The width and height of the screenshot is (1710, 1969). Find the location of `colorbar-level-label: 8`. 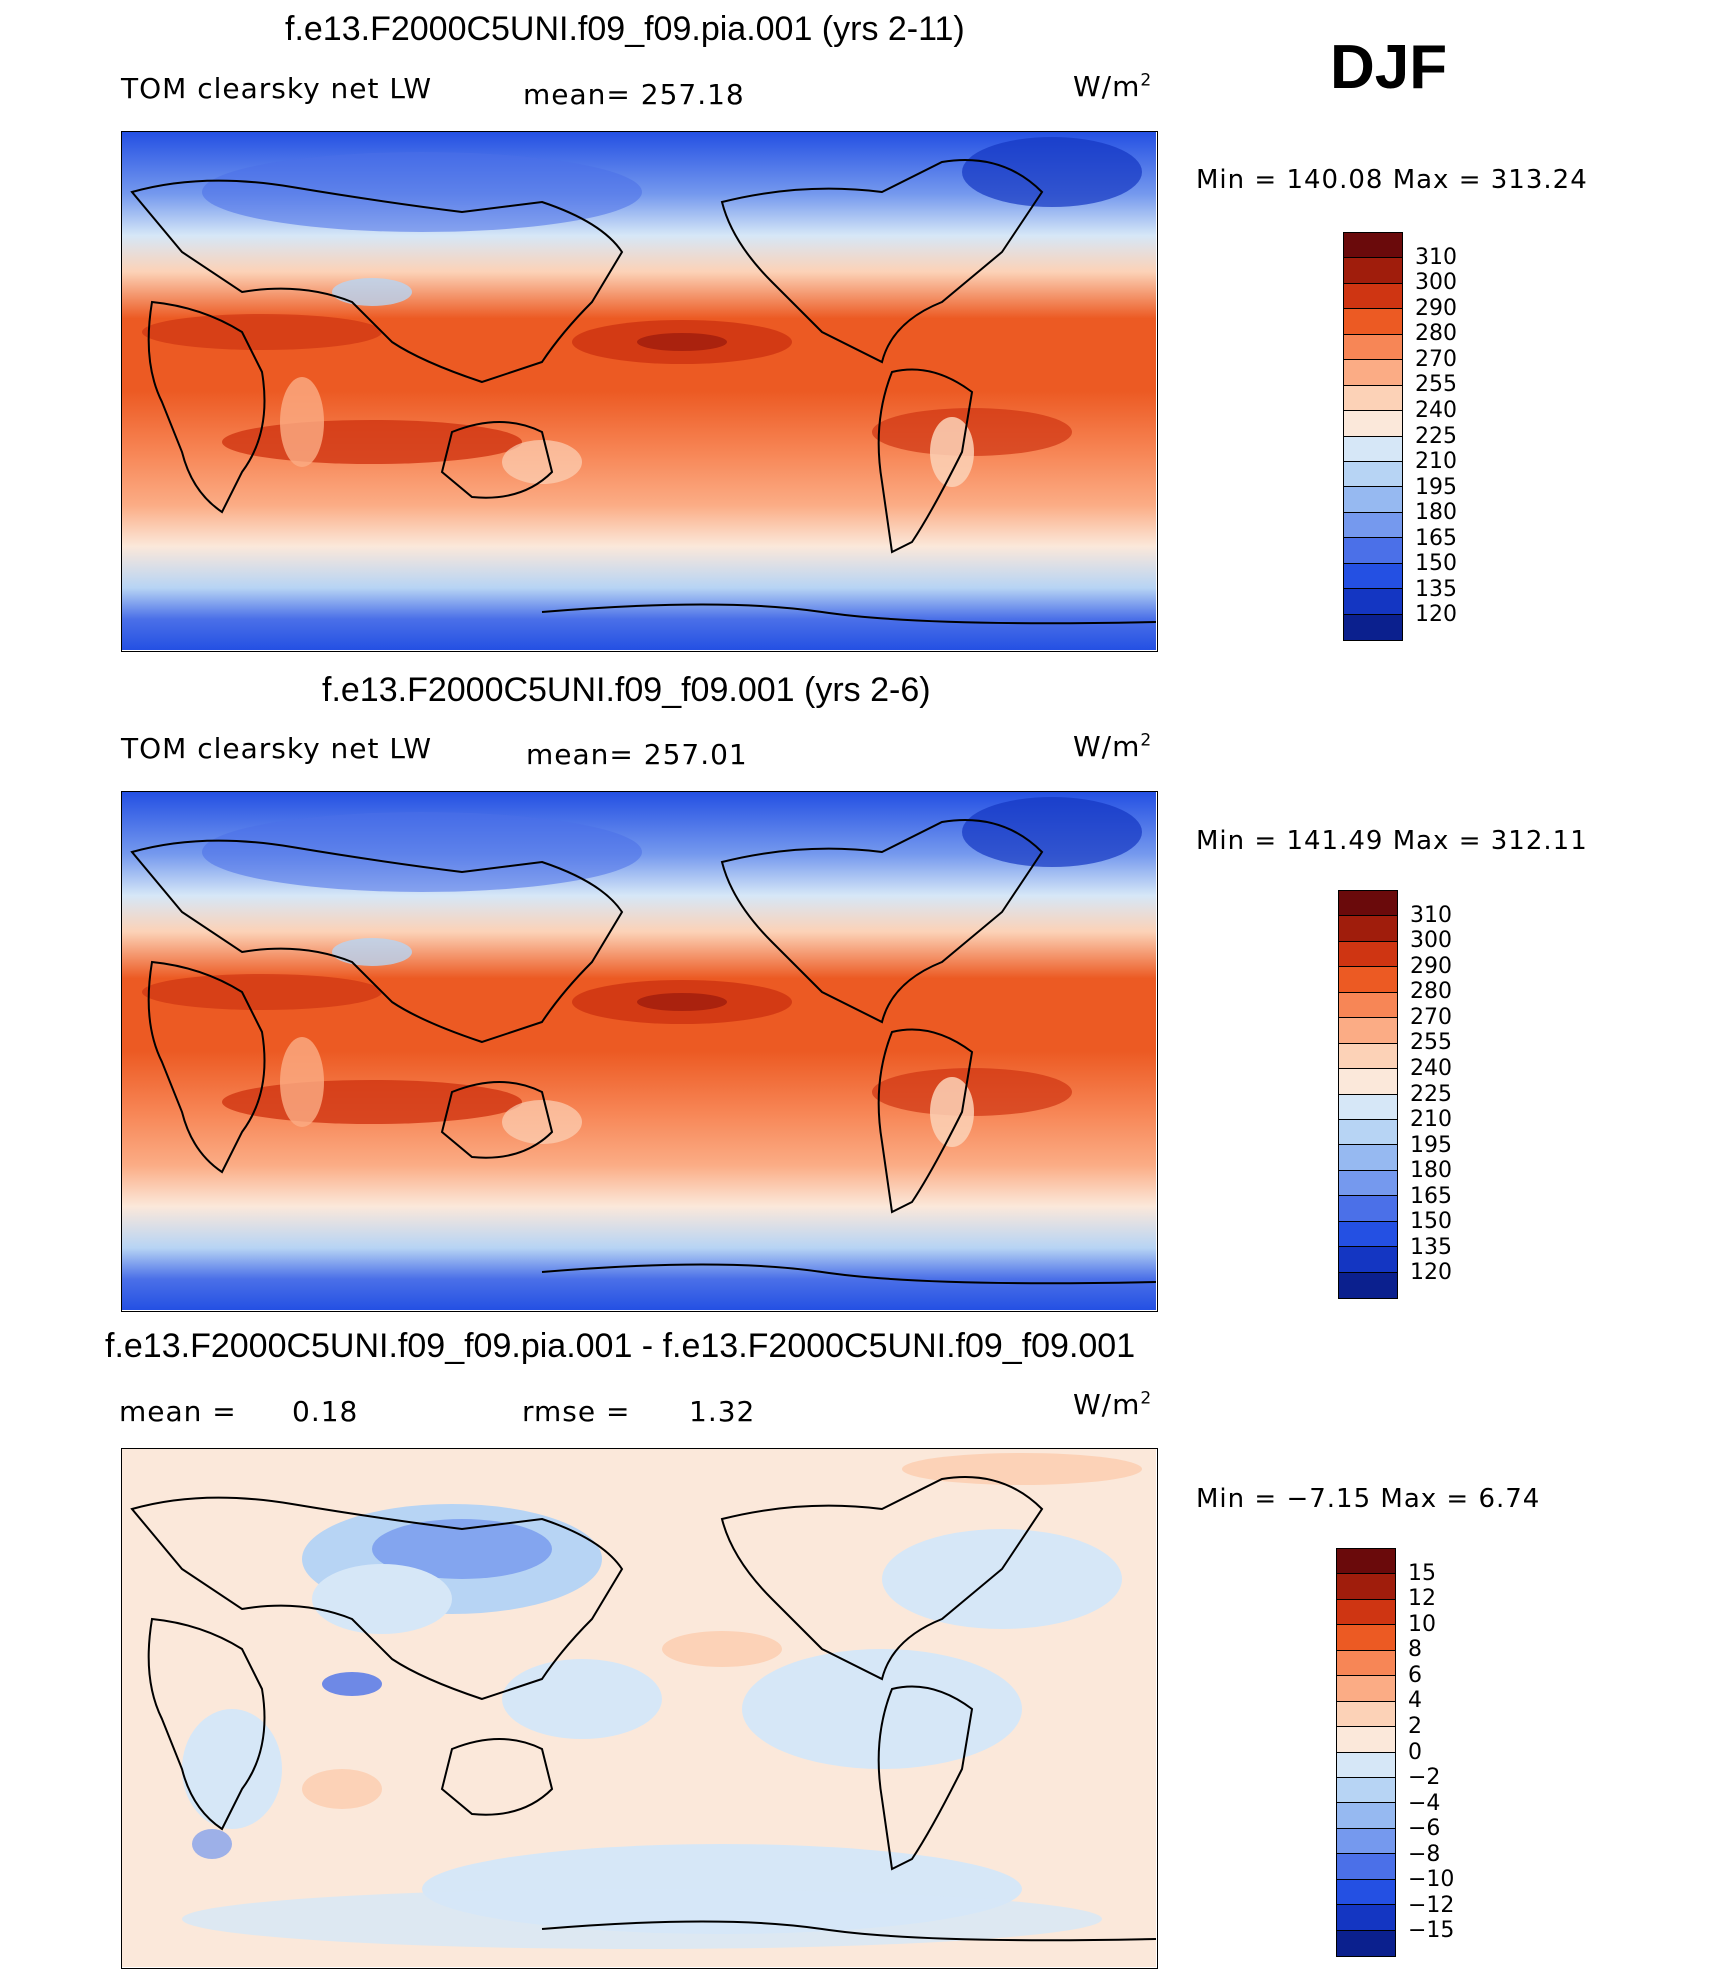

colorbar-level-label: 8 is located at coordinates (1415, 1650).